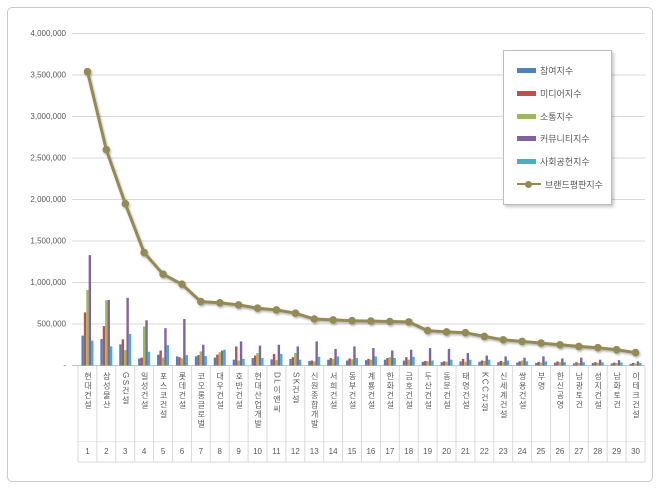 This screenshot has width=660, height=489. I want to click on category-rank: 24, so click(522, 451).